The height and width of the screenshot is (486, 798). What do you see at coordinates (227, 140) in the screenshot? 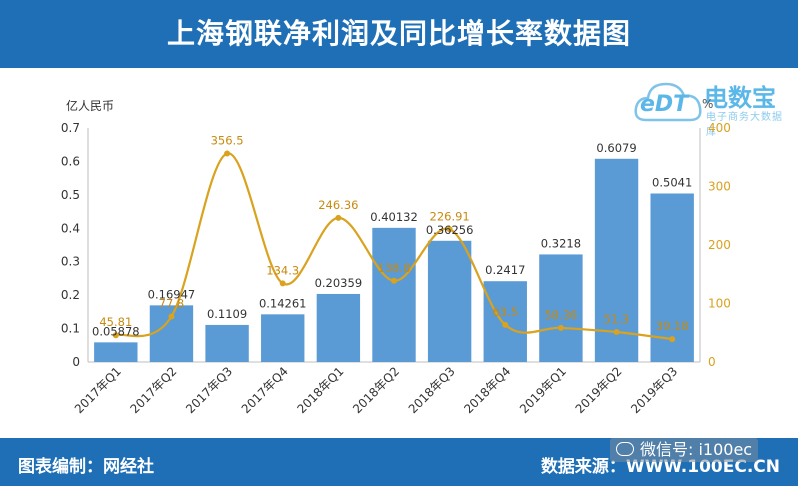
I see `line-value-label: 356.5` at bounding box center [227, 140].